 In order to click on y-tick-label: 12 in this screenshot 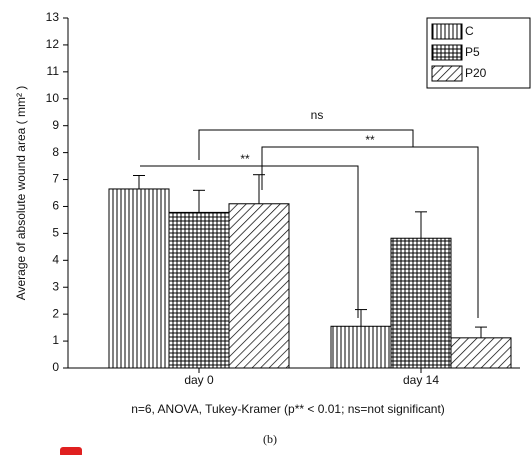, I will do `click(53, 44)`.